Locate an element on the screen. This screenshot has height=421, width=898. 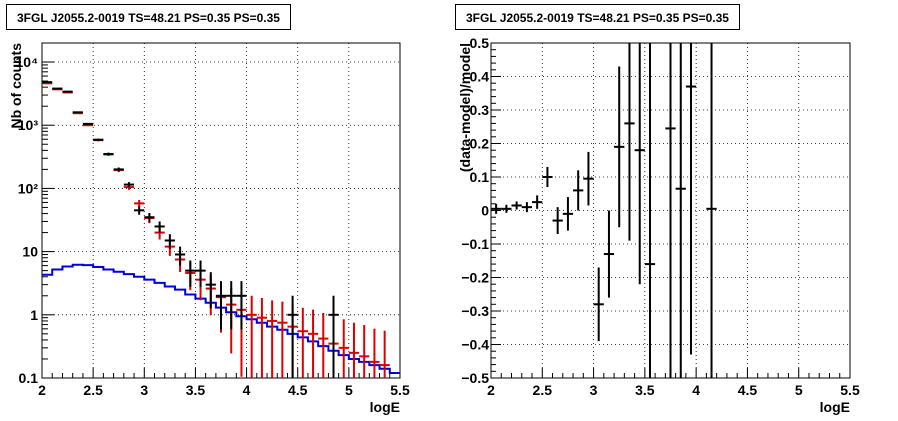
y-tick-label: −0.5 is located at coordinates (475, 378).